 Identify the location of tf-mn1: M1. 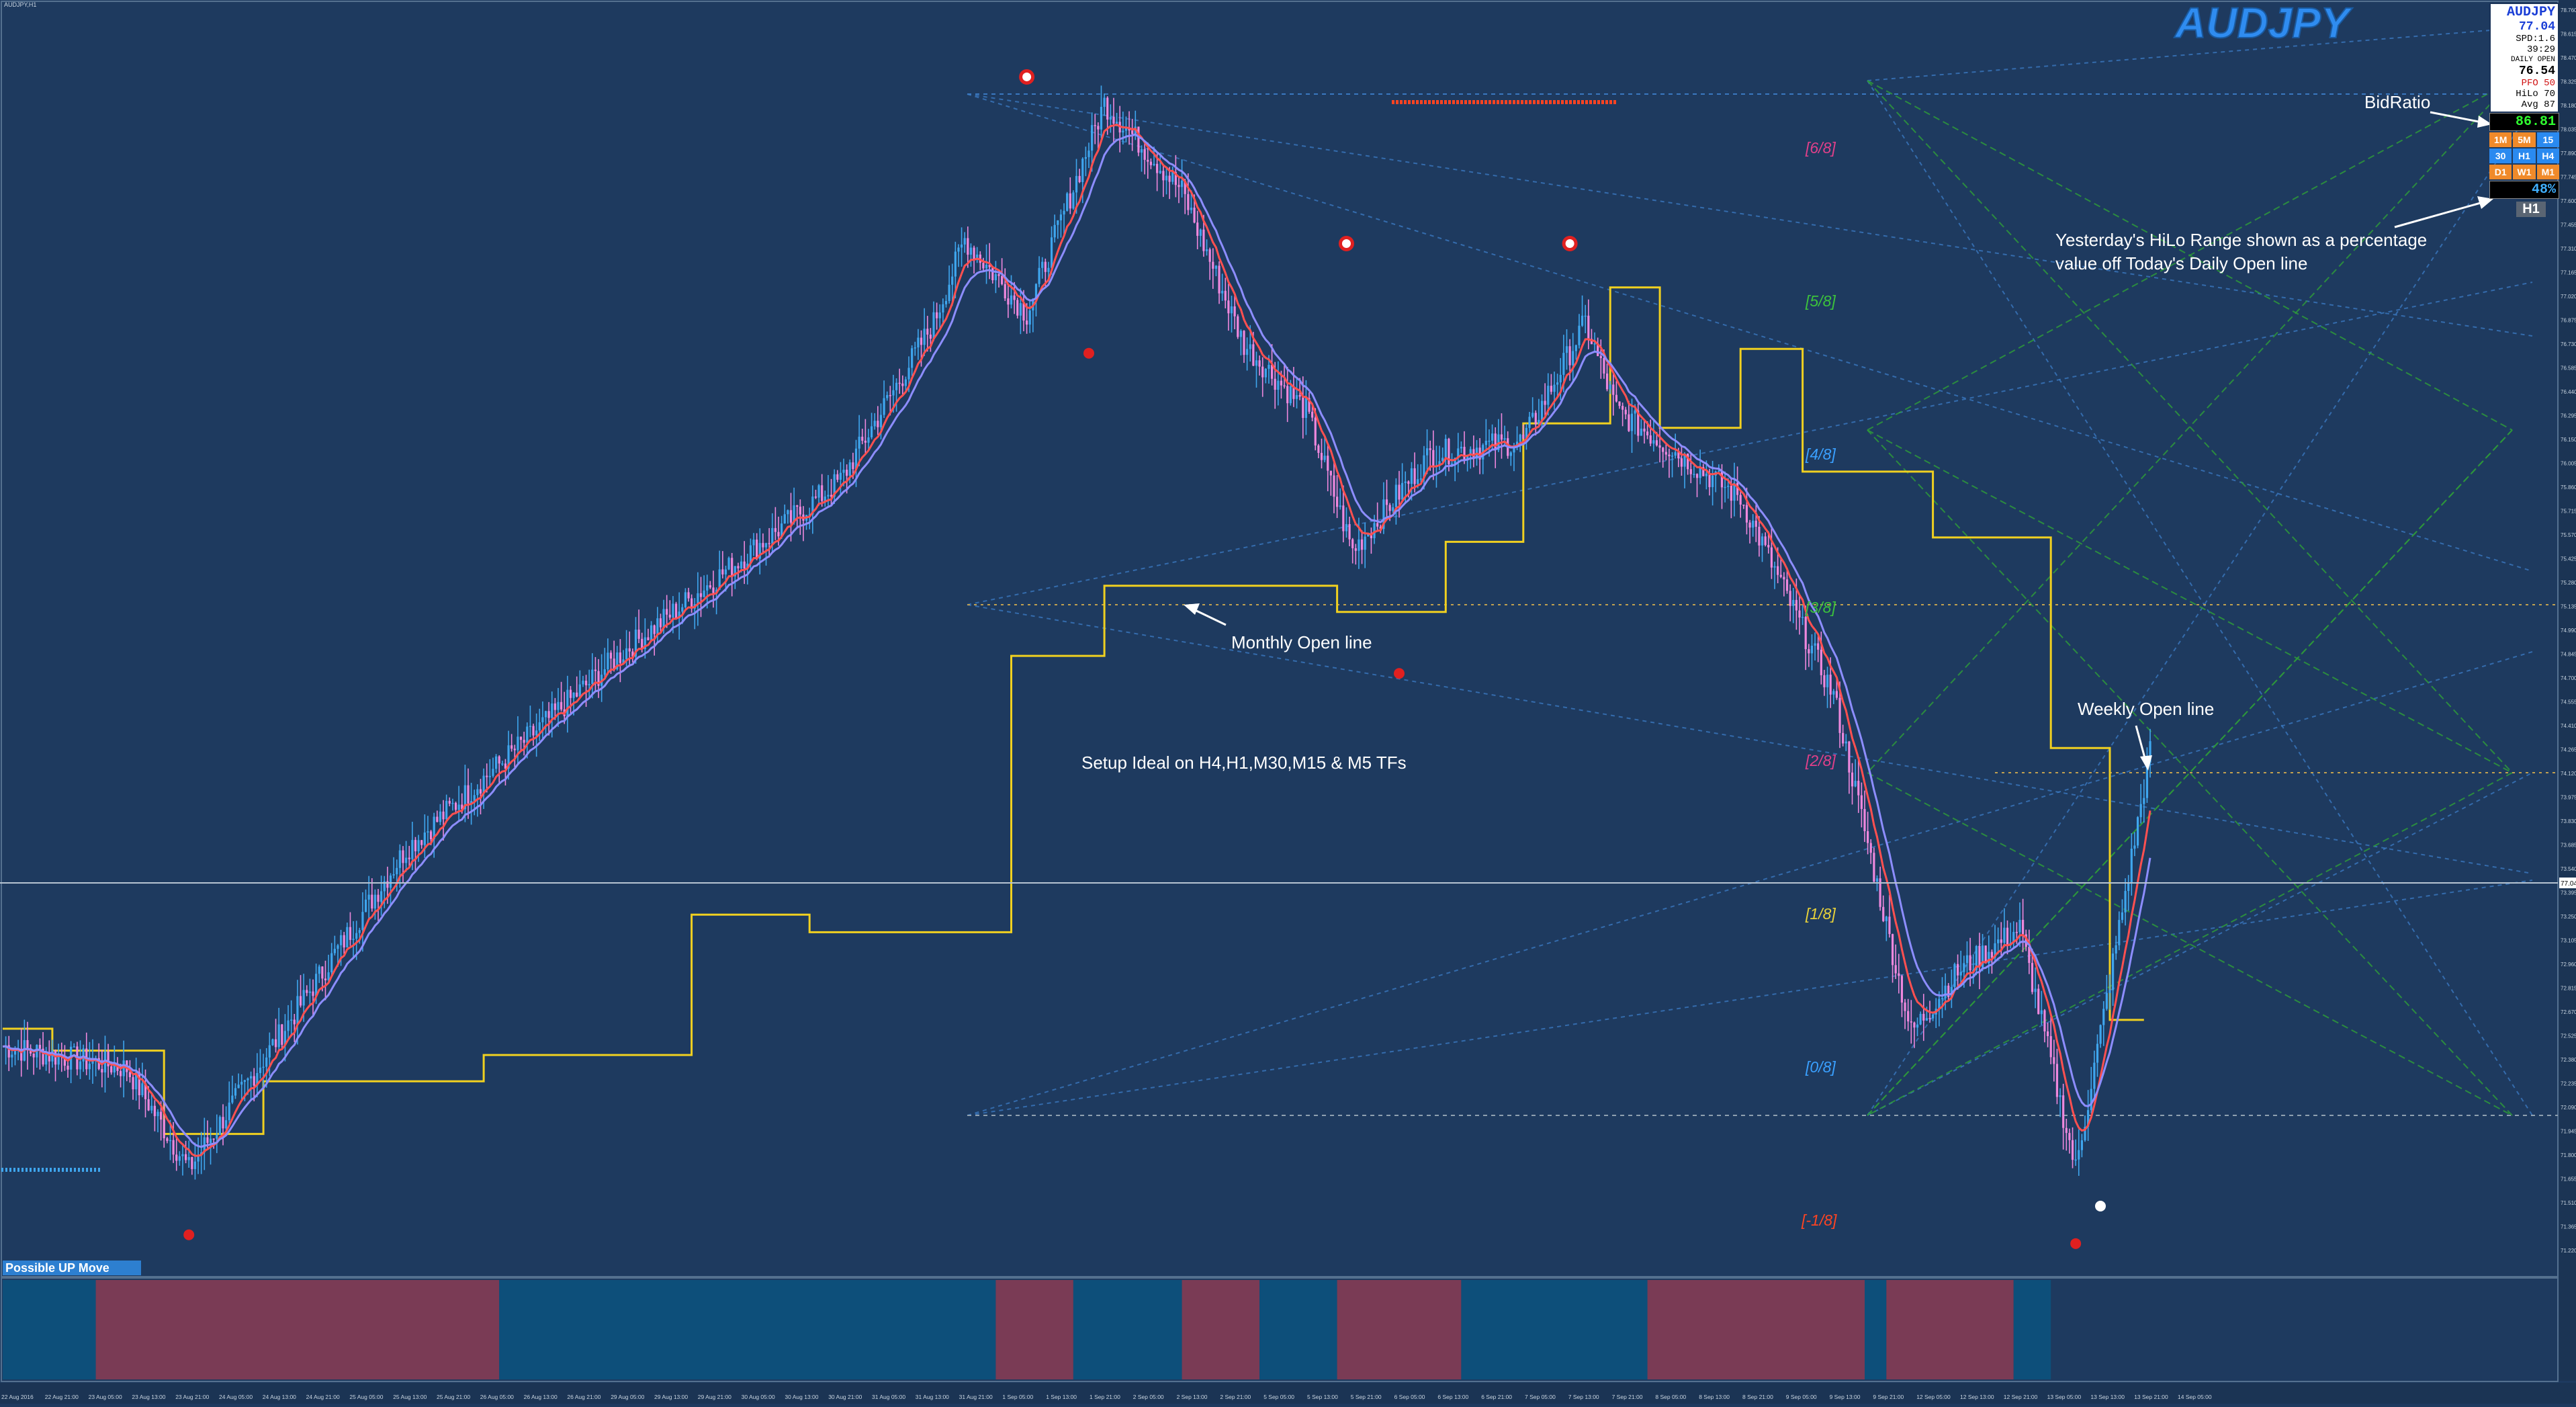
(2548, 172).